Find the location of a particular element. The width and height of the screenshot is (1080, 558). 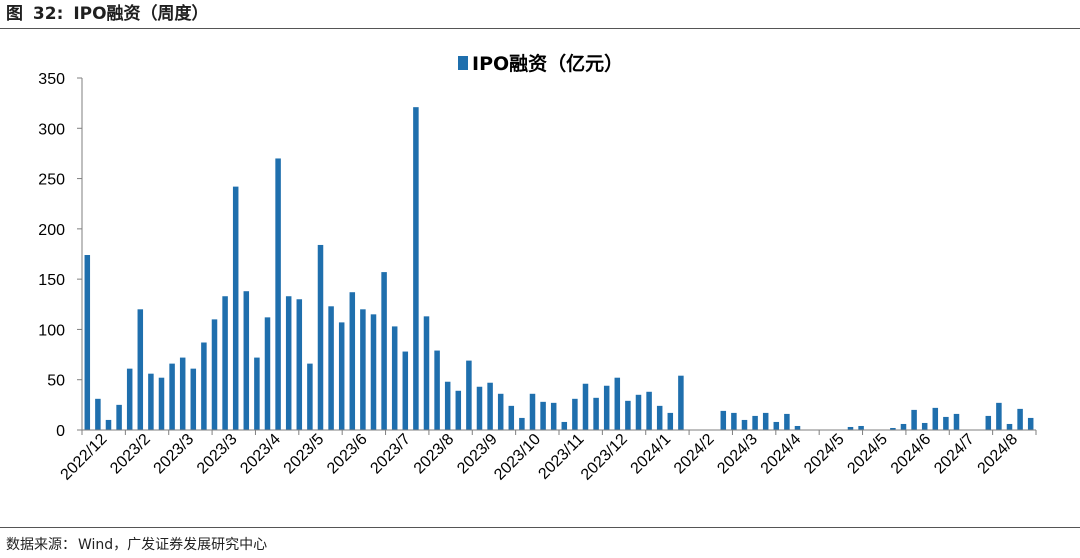

y-axis: 0 50 100 150 200 250 300 350 is located at coordinates (60, 255).